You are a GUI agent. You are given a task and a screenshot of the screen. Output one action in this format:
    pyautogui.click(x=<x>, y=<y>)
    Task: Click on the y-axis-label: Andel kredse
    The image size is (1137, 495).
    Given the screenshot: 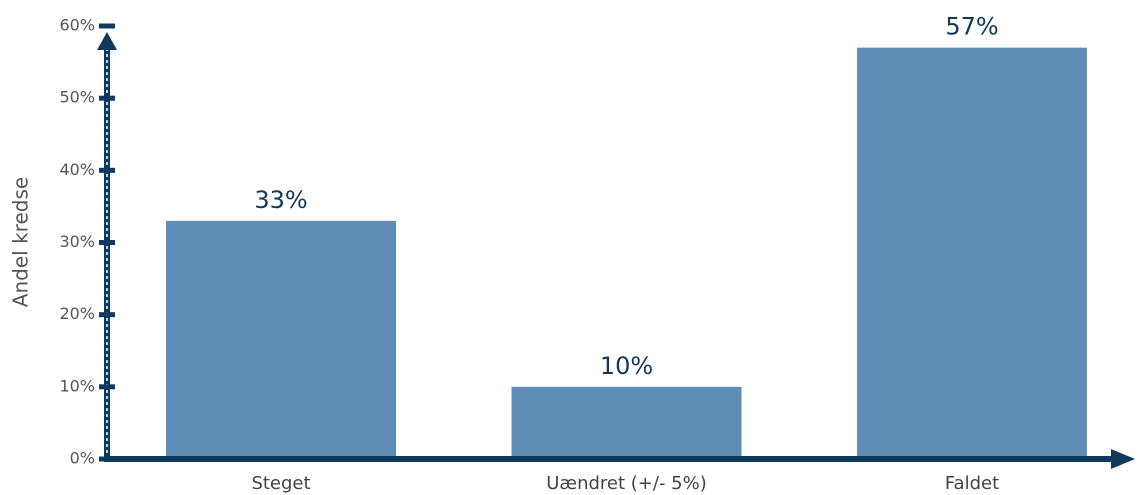 What is the action you would take?
    pyautogui.click(x=21, y=242)
    